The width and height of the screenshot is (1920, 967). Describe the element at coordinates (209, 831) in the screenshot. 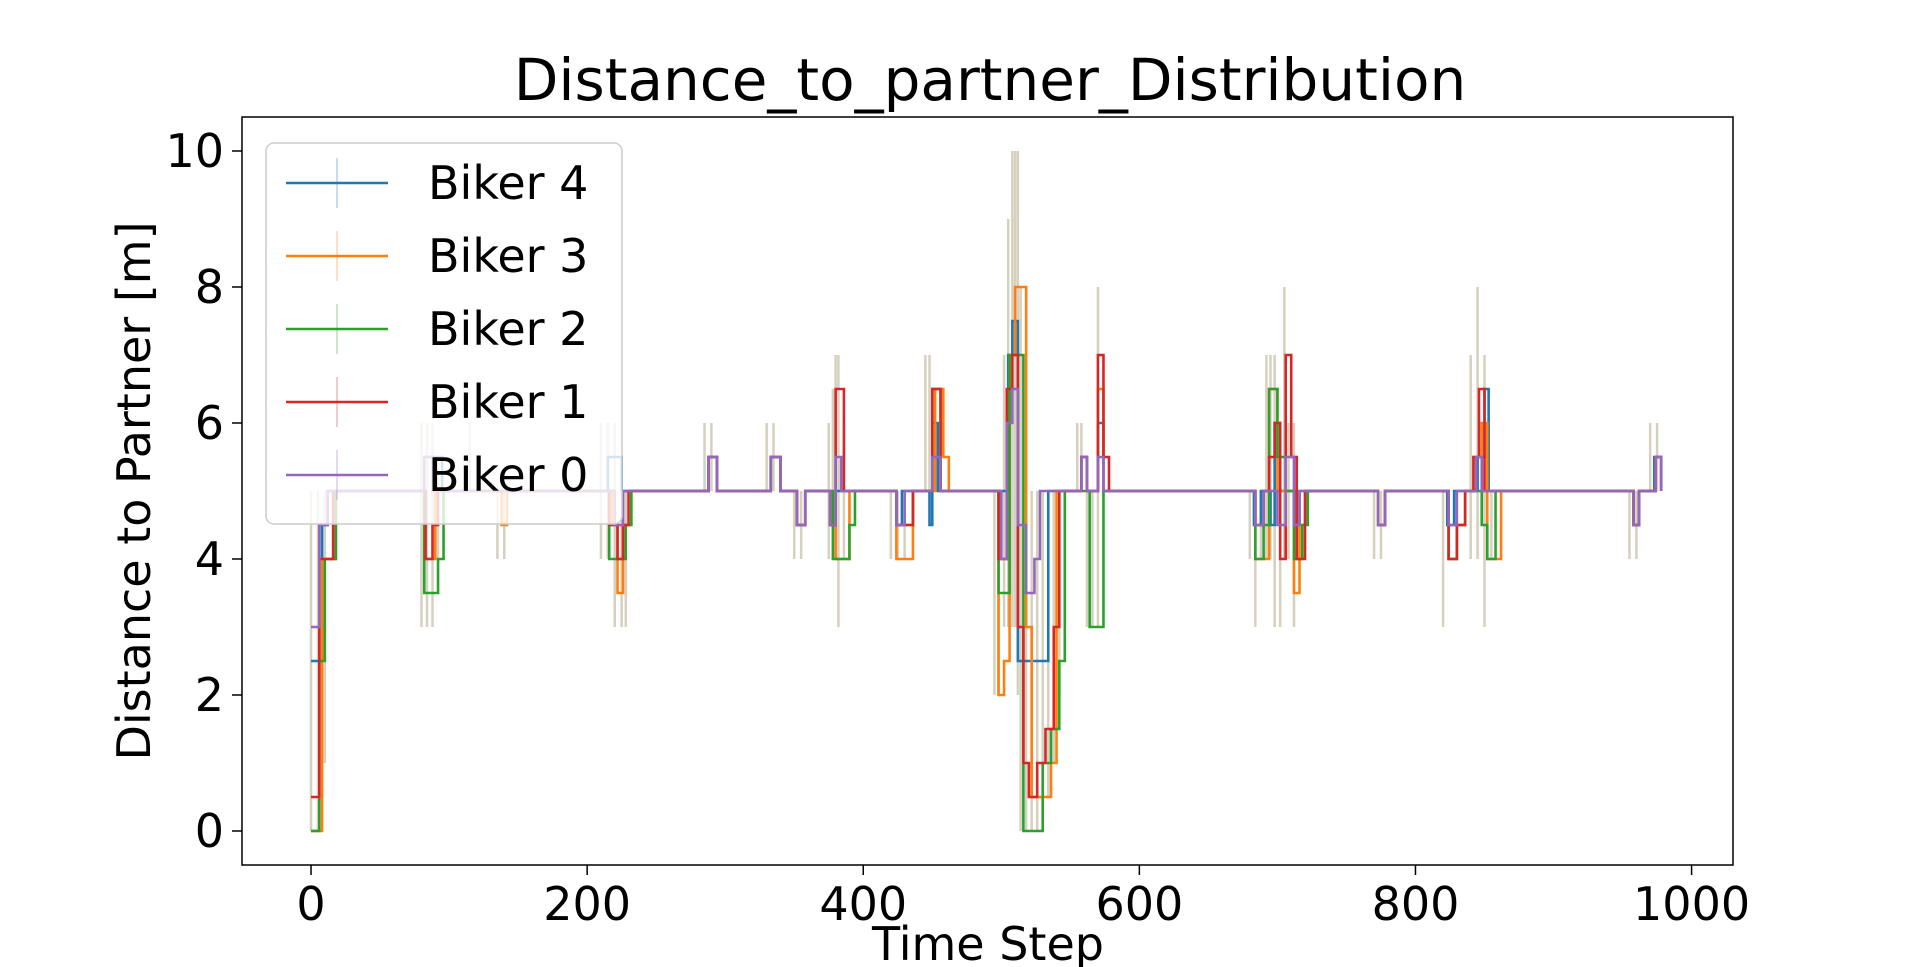

I see `y-tick-label: 0` at that location.